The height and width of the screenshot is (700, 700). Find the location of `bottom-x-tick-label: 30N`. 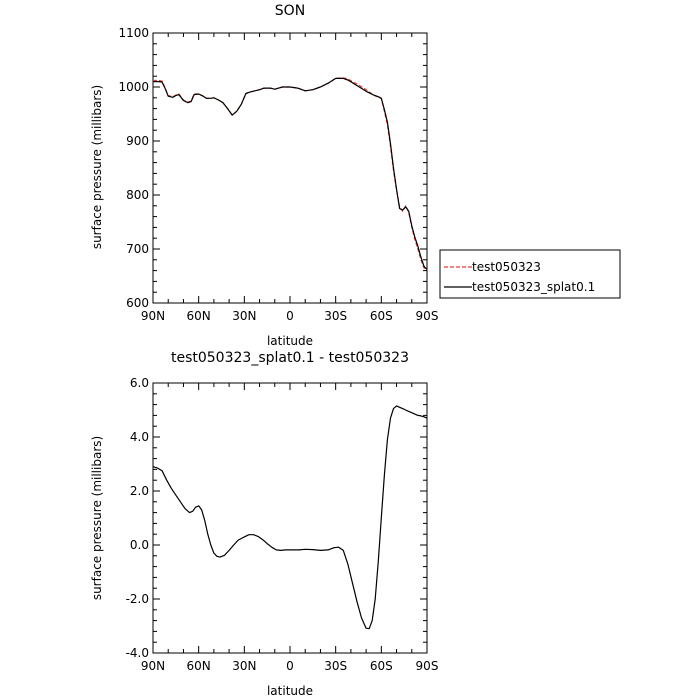

bottom-x-tick-label: 30N is located at coordinates (244, 666).